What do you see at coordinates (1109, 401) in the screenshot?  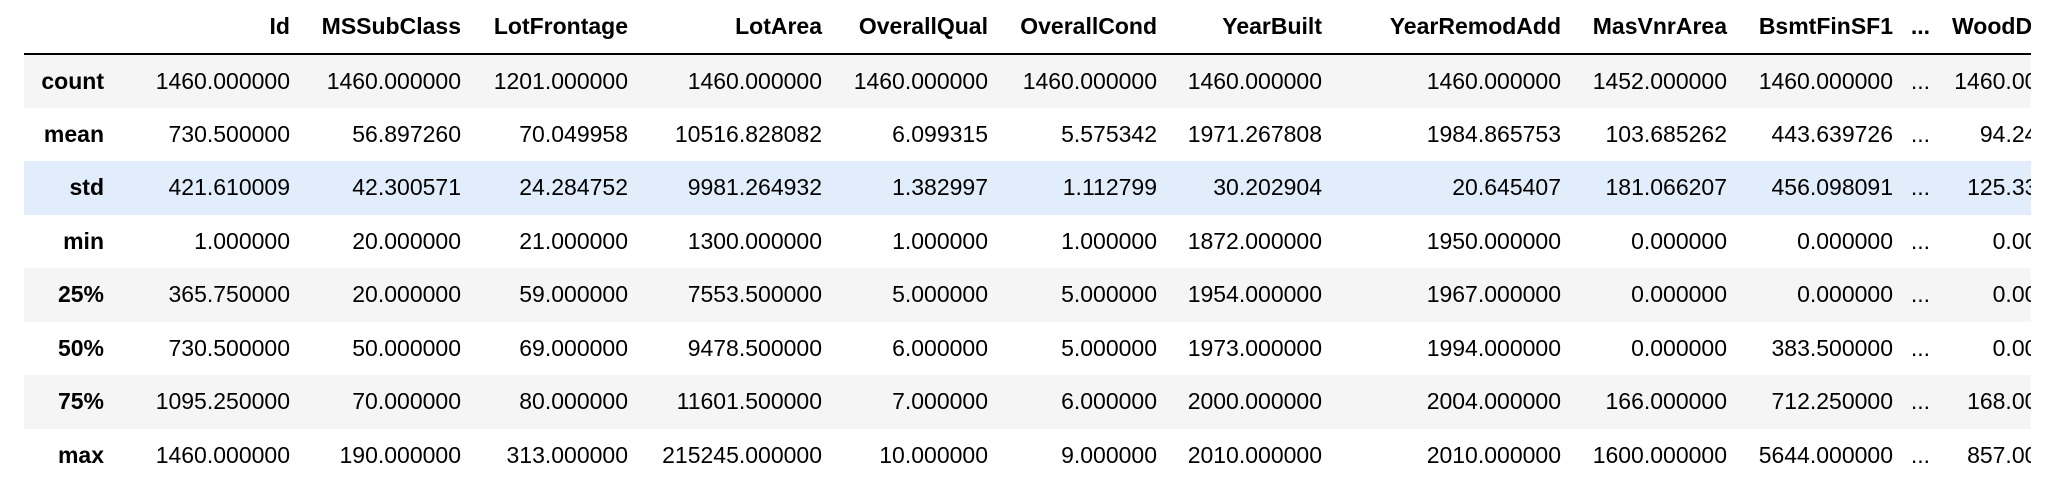 I see `table-cell: 6.000000` at bounding box center [1109, 401].